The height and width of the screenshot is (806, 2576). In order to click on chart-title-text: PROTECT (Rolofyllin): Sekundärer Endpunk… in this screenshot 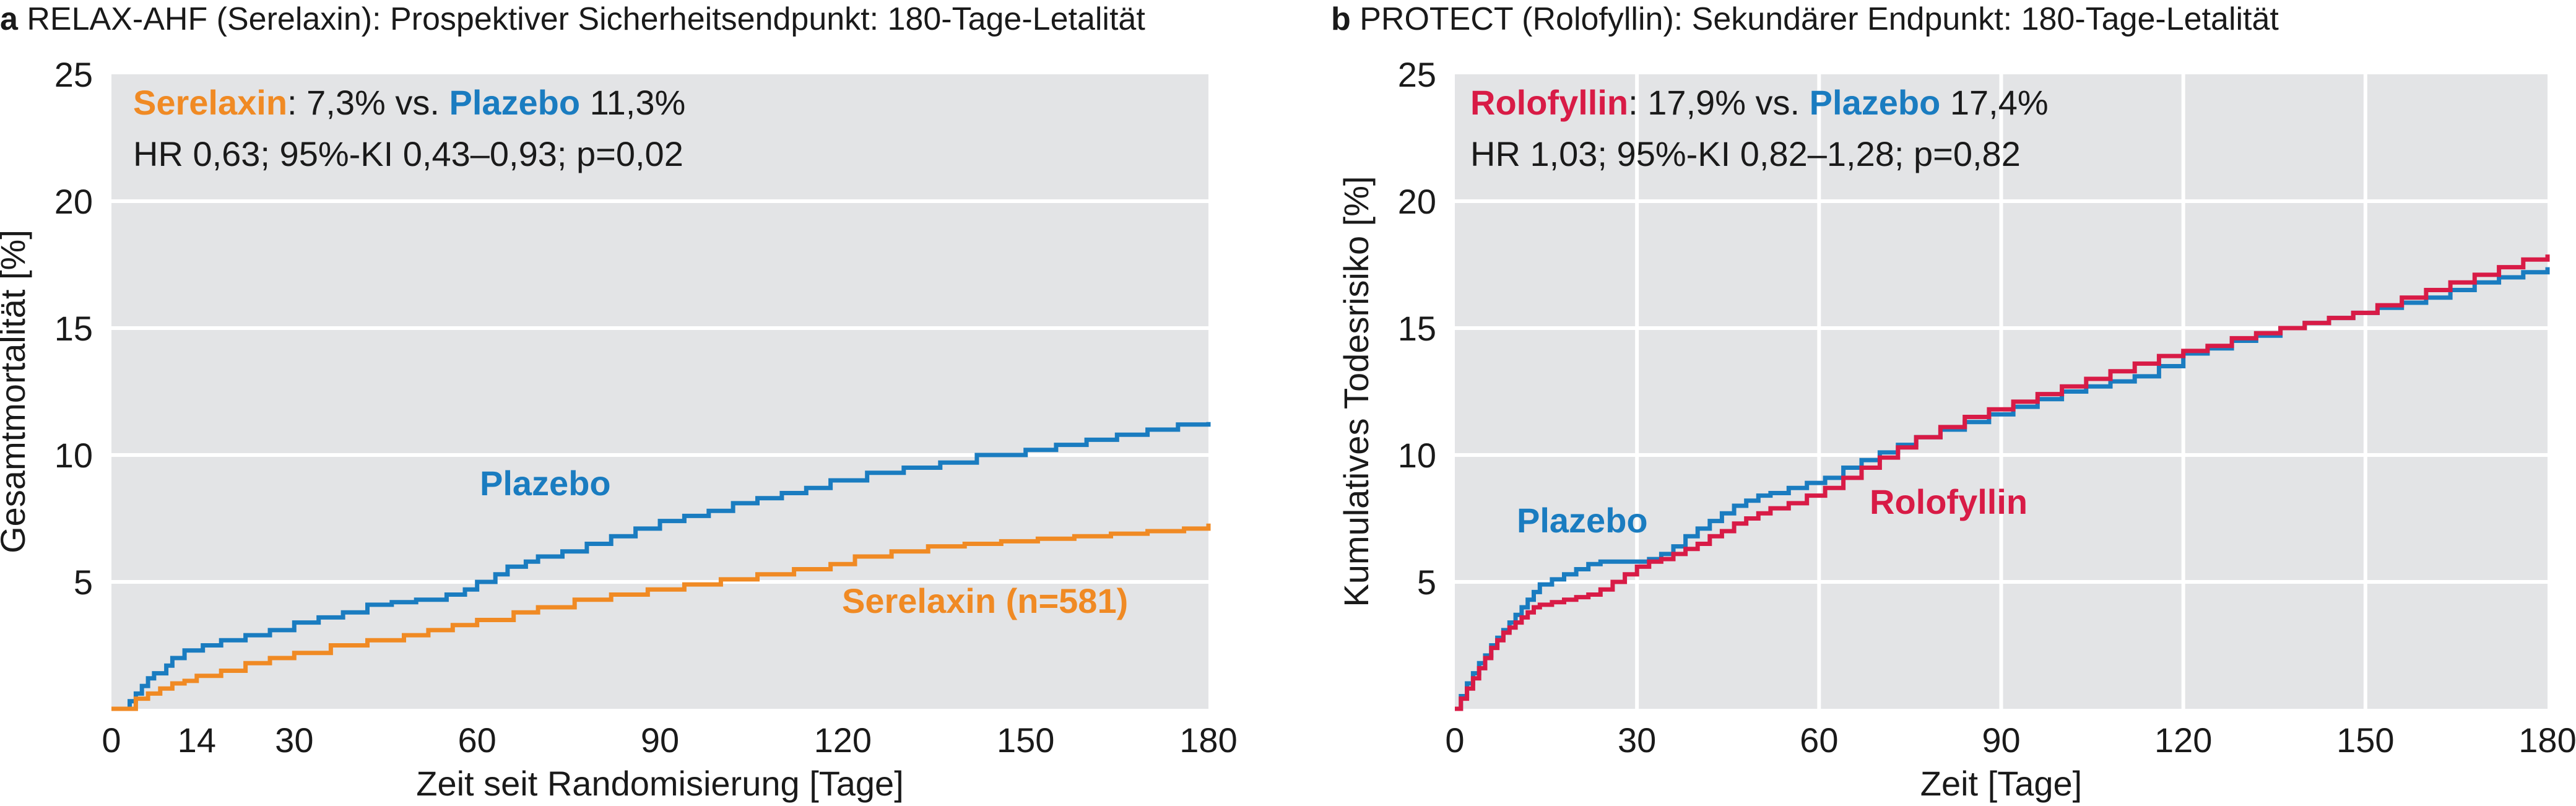, I will do `click(1819, 19)`.